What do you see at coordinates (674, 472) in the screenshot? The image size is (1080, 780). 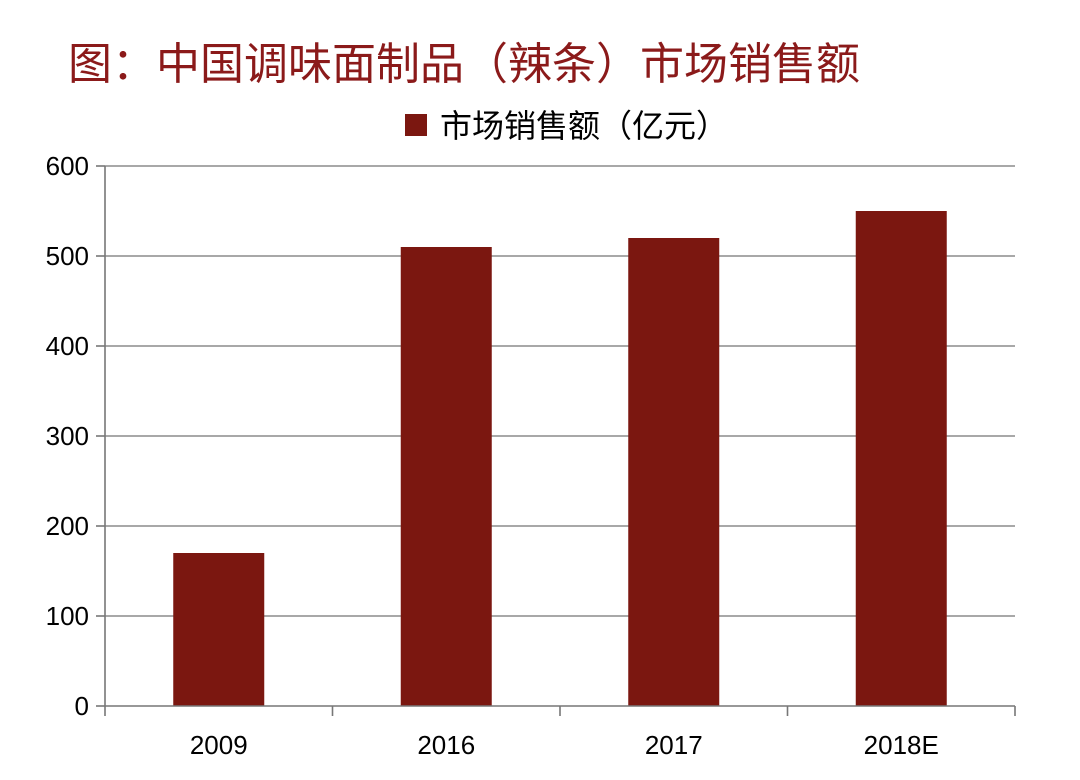 I see `bar-2017` at bounding box center [674, 472].